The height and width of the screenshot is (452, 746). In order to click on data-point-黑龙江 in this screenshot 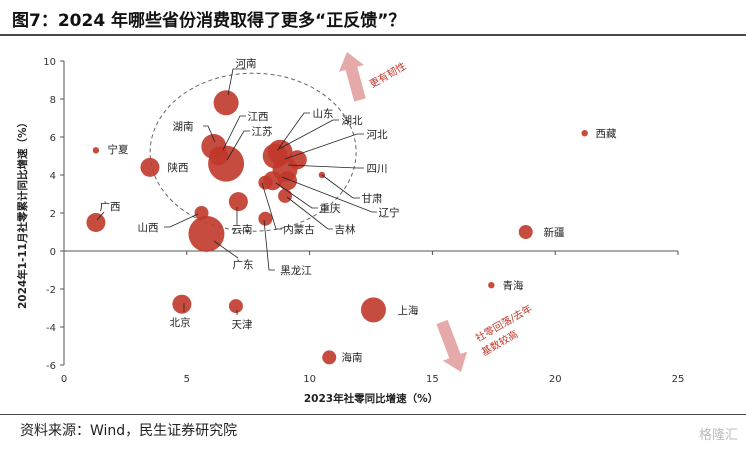, I will do `click(265, 218)`.